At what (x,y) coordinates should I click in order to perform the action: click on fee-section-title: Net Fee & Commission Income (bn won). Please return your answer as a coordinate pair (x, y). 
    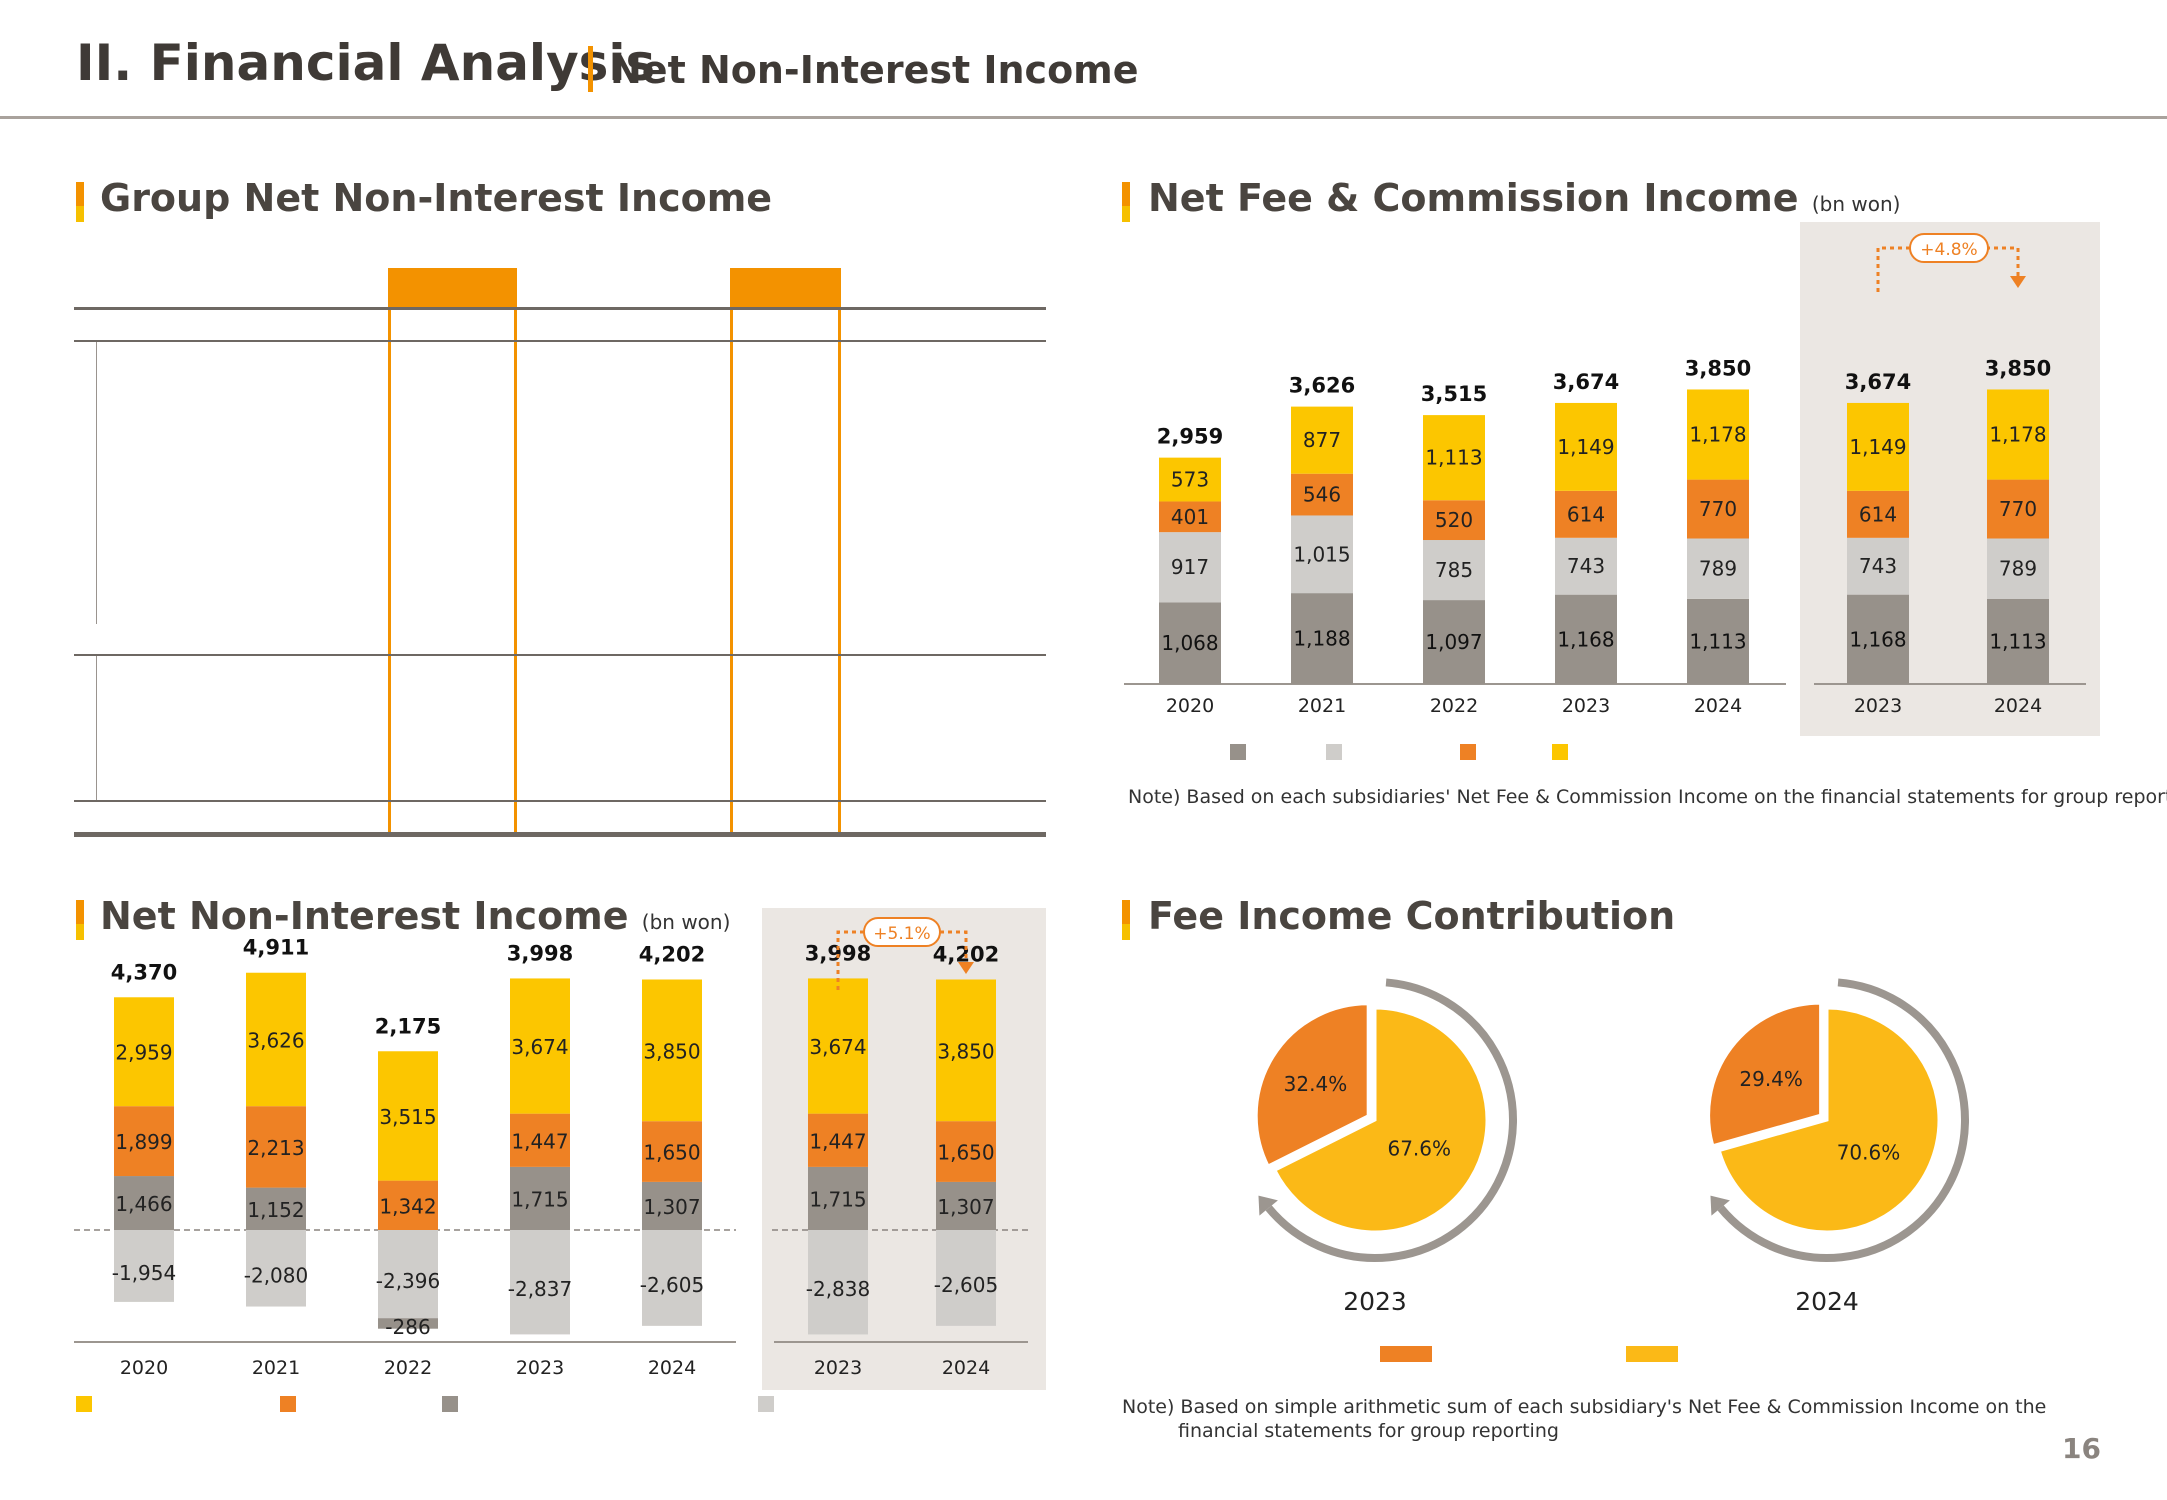
    Looking at the image, I should click on (1524, 198).